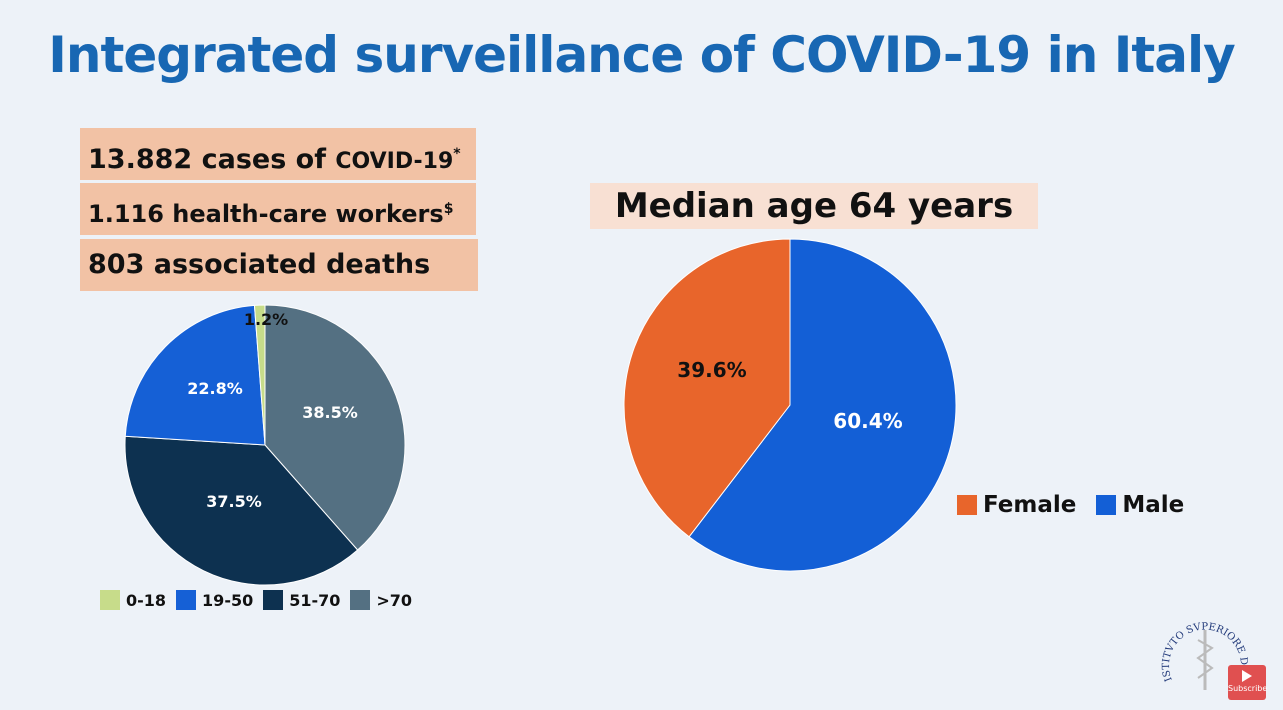 The image size is (1283, 710). What do you see at coordinates (711, 370) in the screenshot?
I see `pie-label-Female: 39.6%` at bounding box center [711, 370].